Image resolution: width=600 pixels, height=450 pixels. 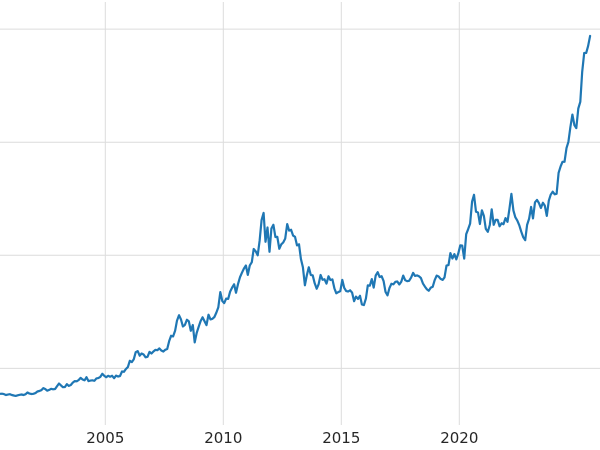 I want to click on x-axis-tick-labels: 2005 2010 2015 2020, so click(x=282, y=438).